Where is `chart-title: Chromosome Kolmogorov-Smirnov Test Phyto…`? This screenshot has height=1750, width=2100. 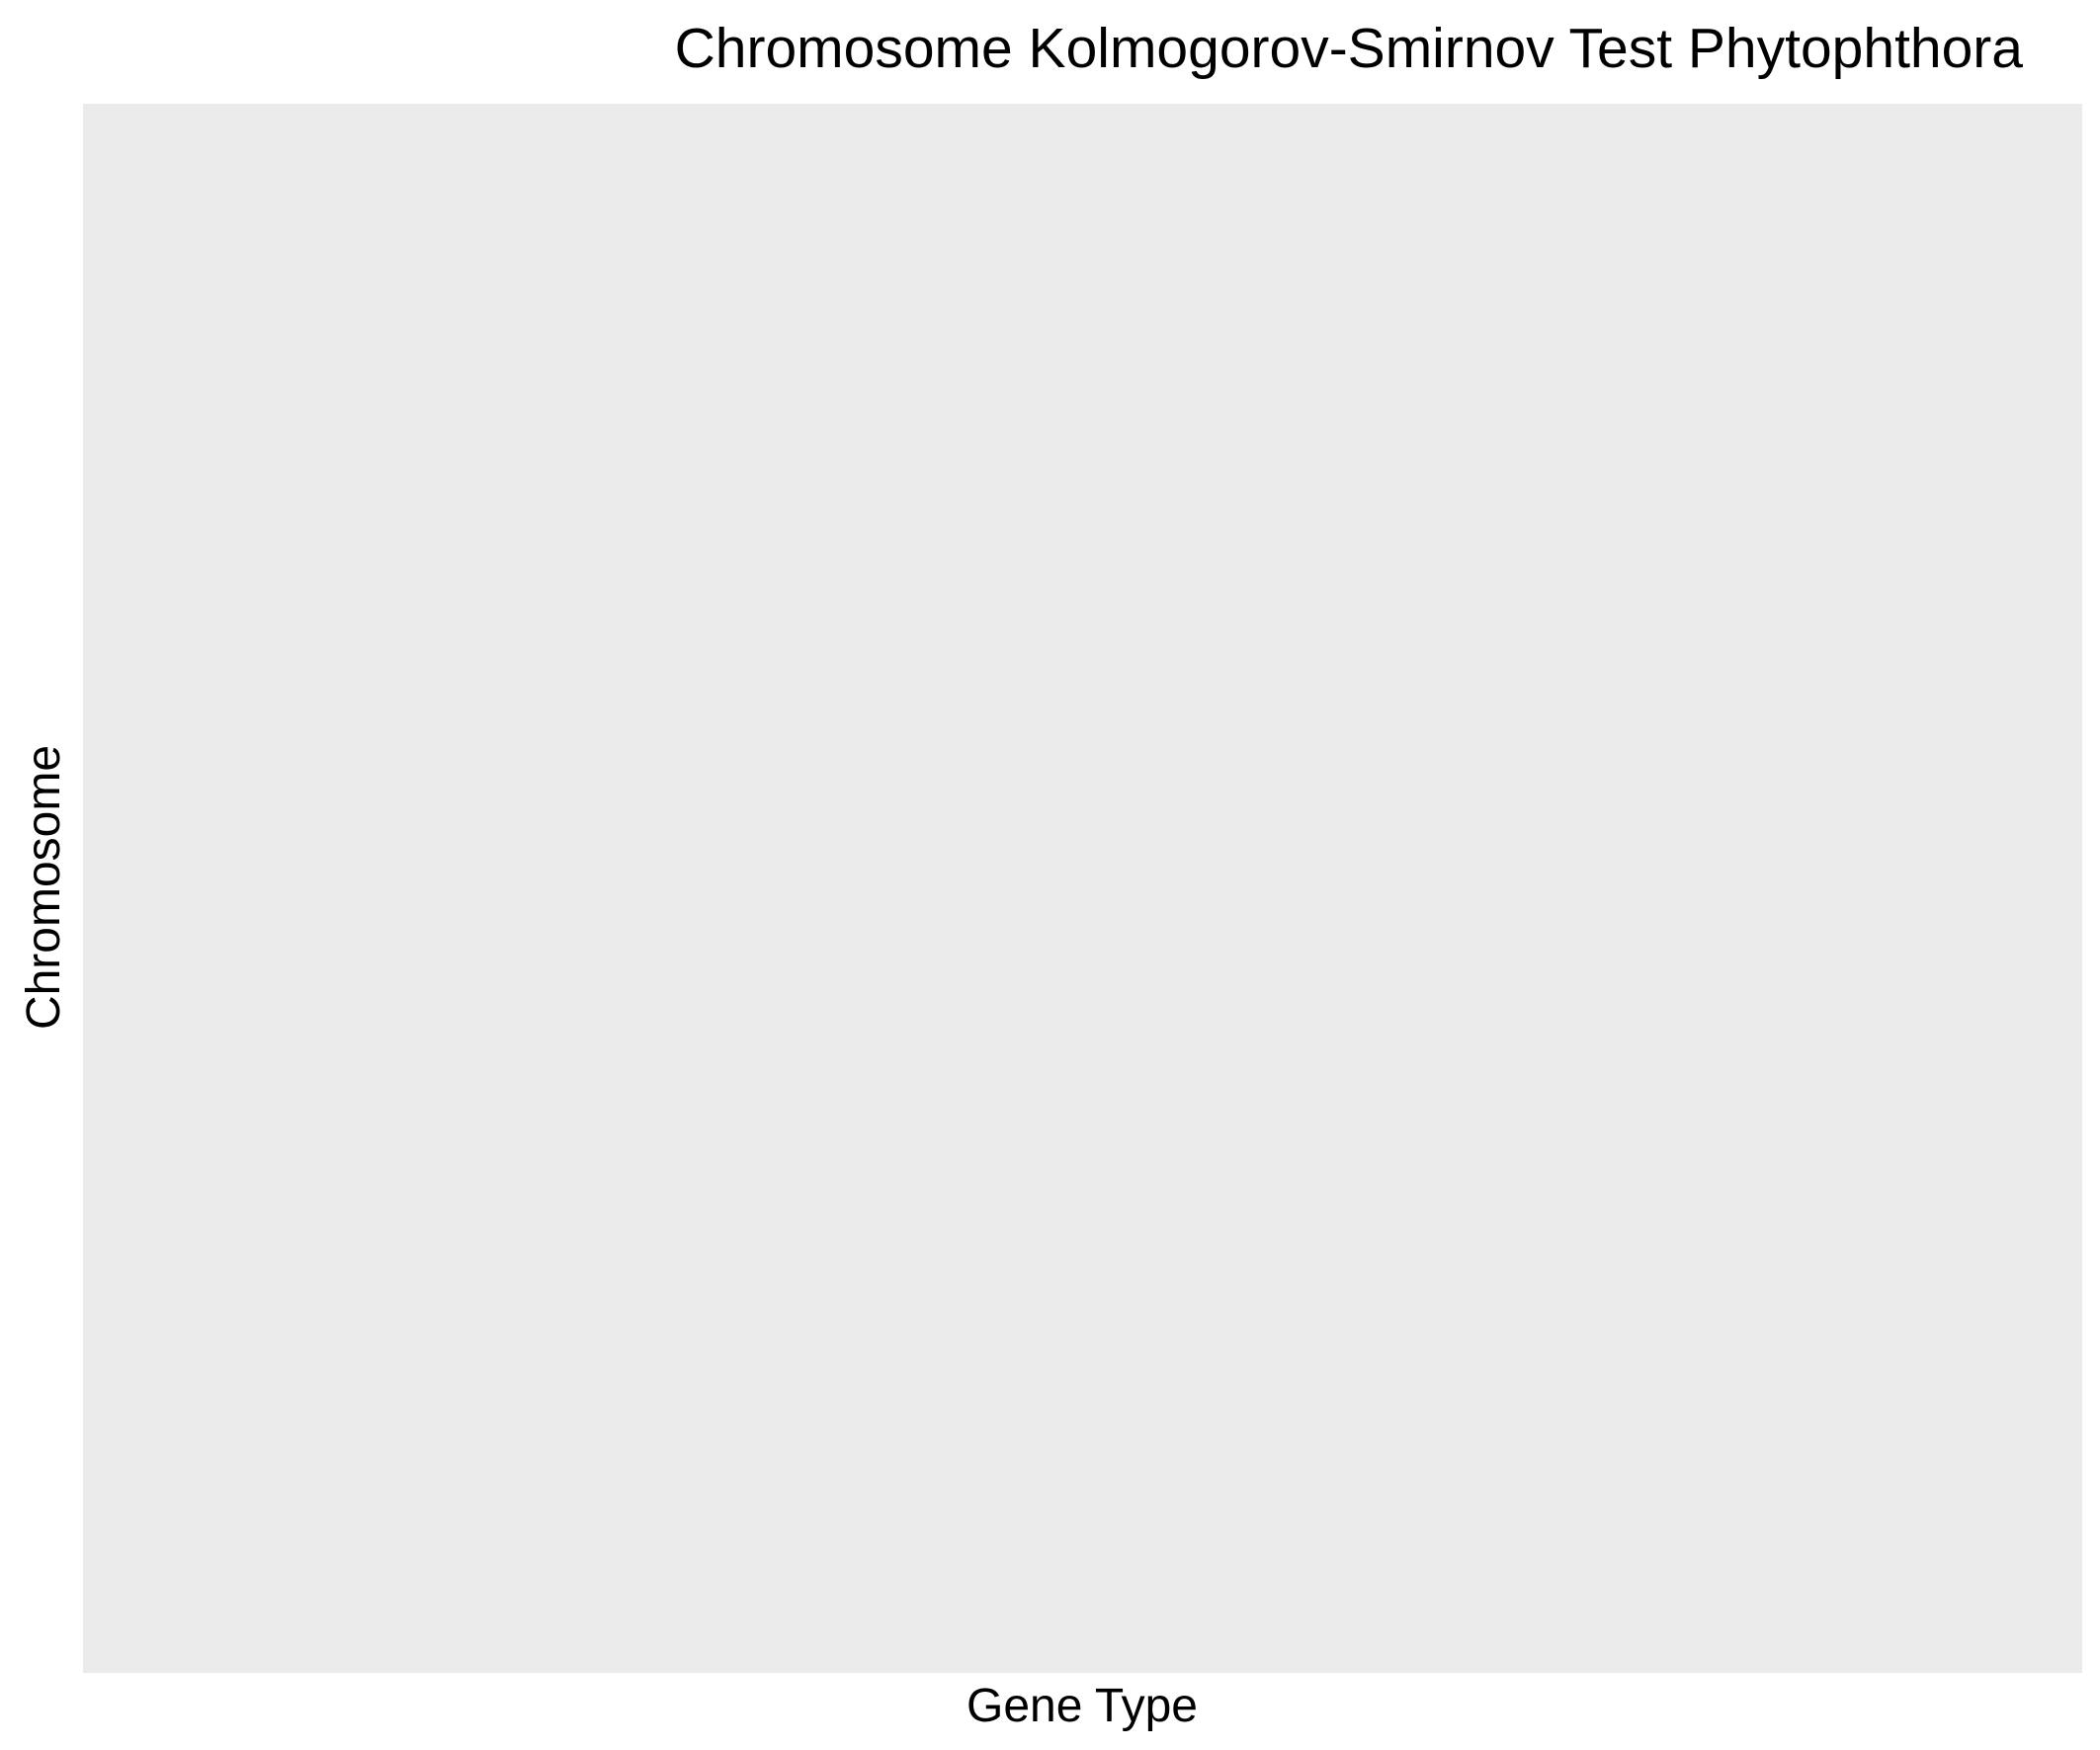
chart-title: Chromosome Kolmogorov-Smirnov Test Phyto… is located at coordinates (1349, 48).